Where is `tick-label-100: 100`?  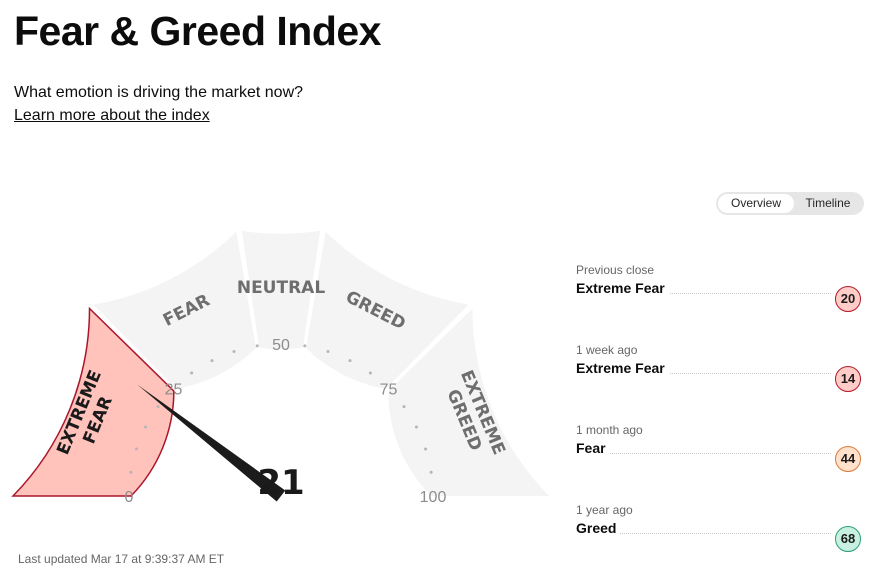
tick-label-100: 100 is located at coordinates (433, 497).